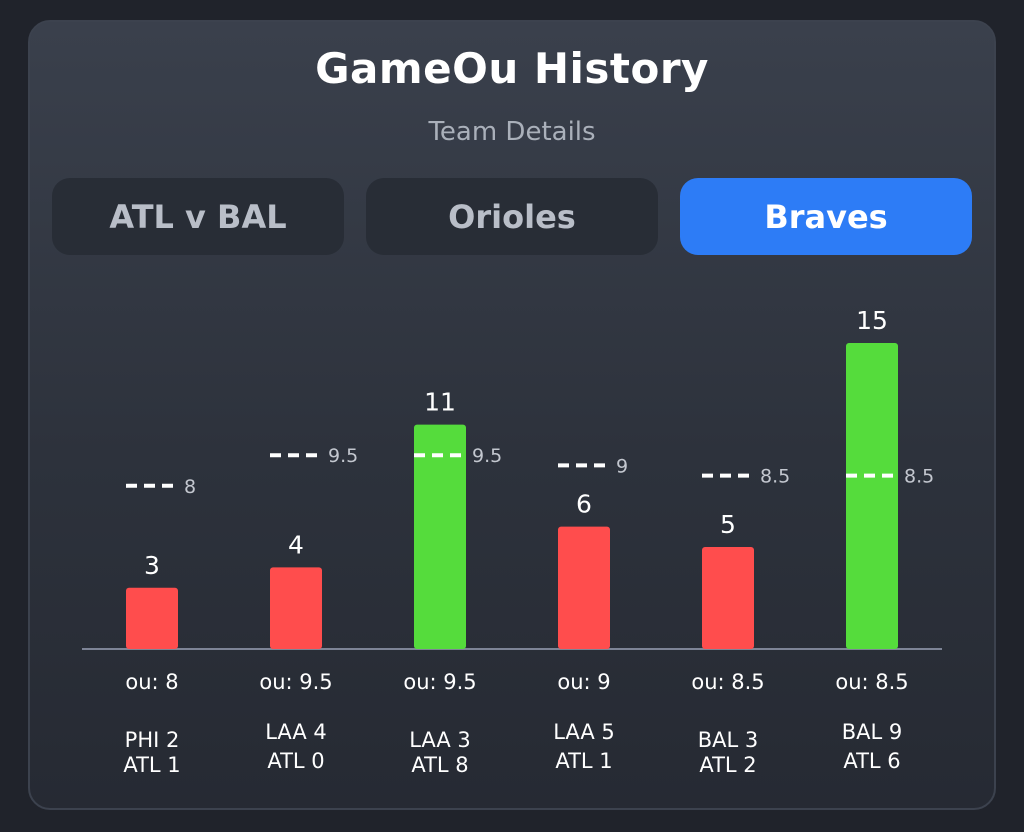 The width and height of the screenshot is (1024, 832). I want to click on score-line-bottom: ATL 0, so click(295, 761).